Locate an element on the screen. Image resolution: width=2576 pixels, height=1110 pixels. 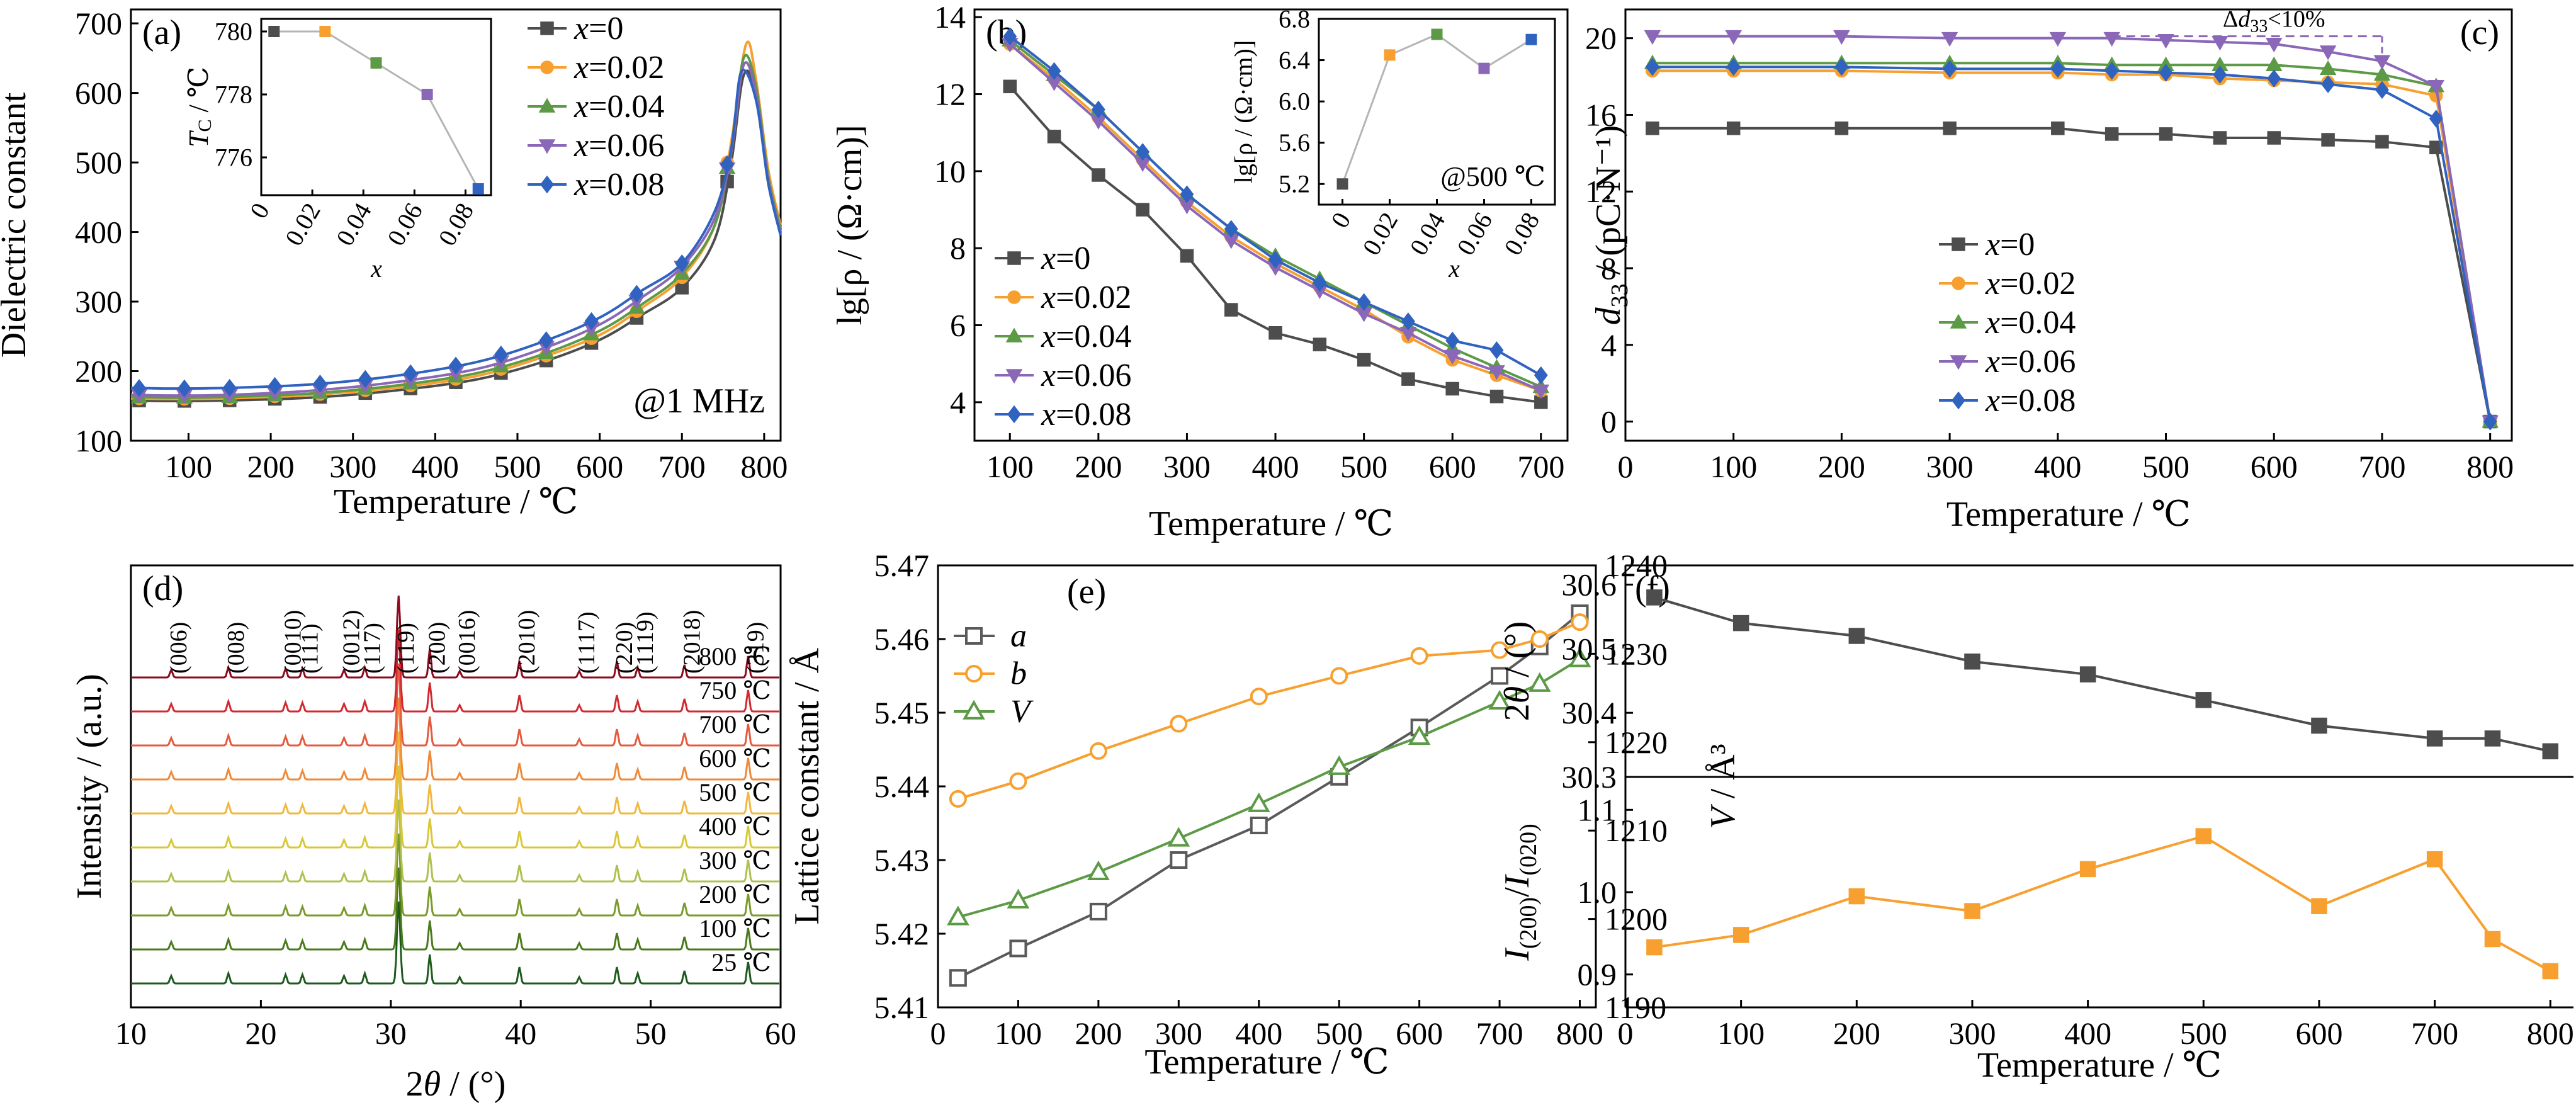
legend: x=0x=0.02x=0.04x=0.06x=0.08 is located at coordinates (2007, 323).